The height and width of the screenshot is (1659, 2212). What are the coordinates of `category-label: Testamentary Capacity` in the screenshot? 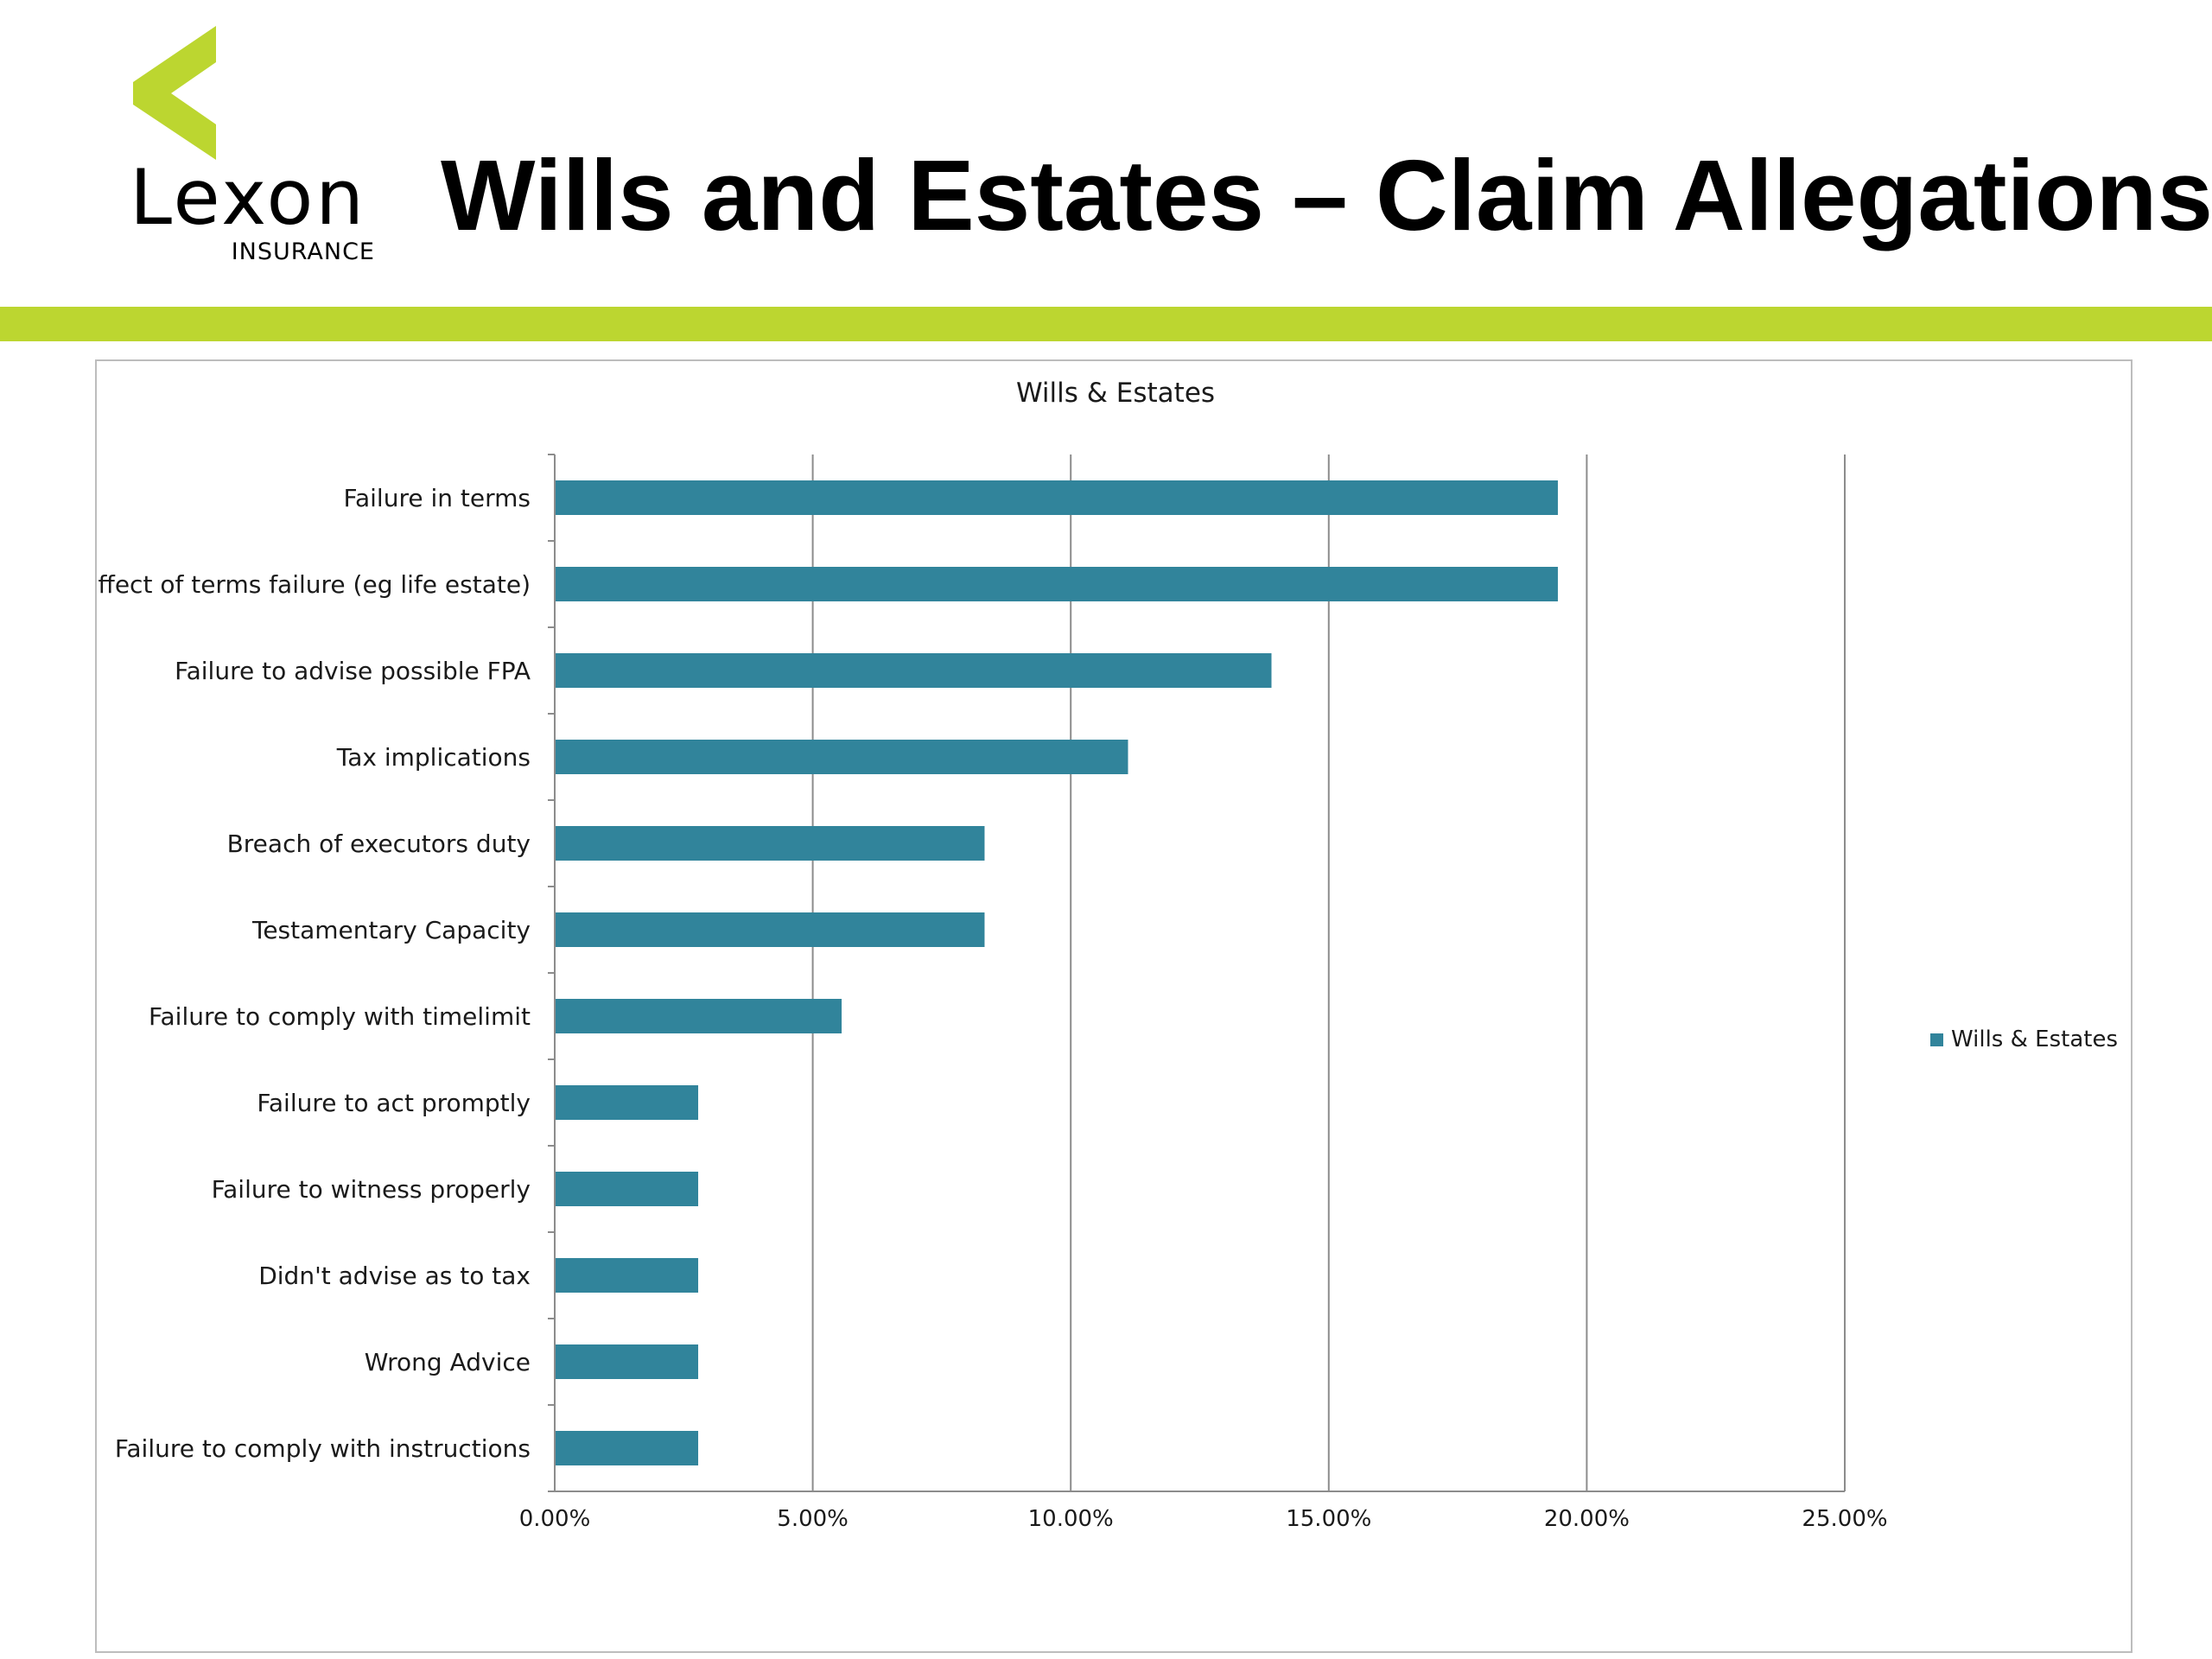 It's located at (391, 930).